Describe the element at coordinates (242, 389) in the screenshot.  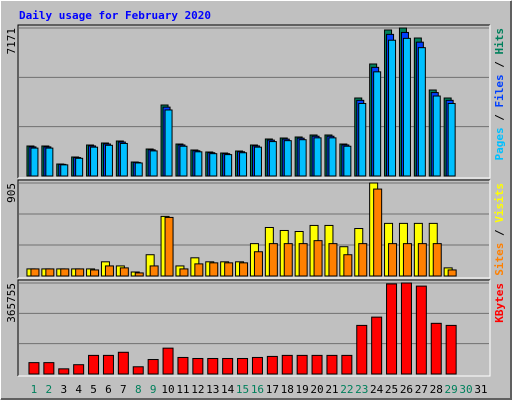
I see `x-tick-label: 15` at that location.